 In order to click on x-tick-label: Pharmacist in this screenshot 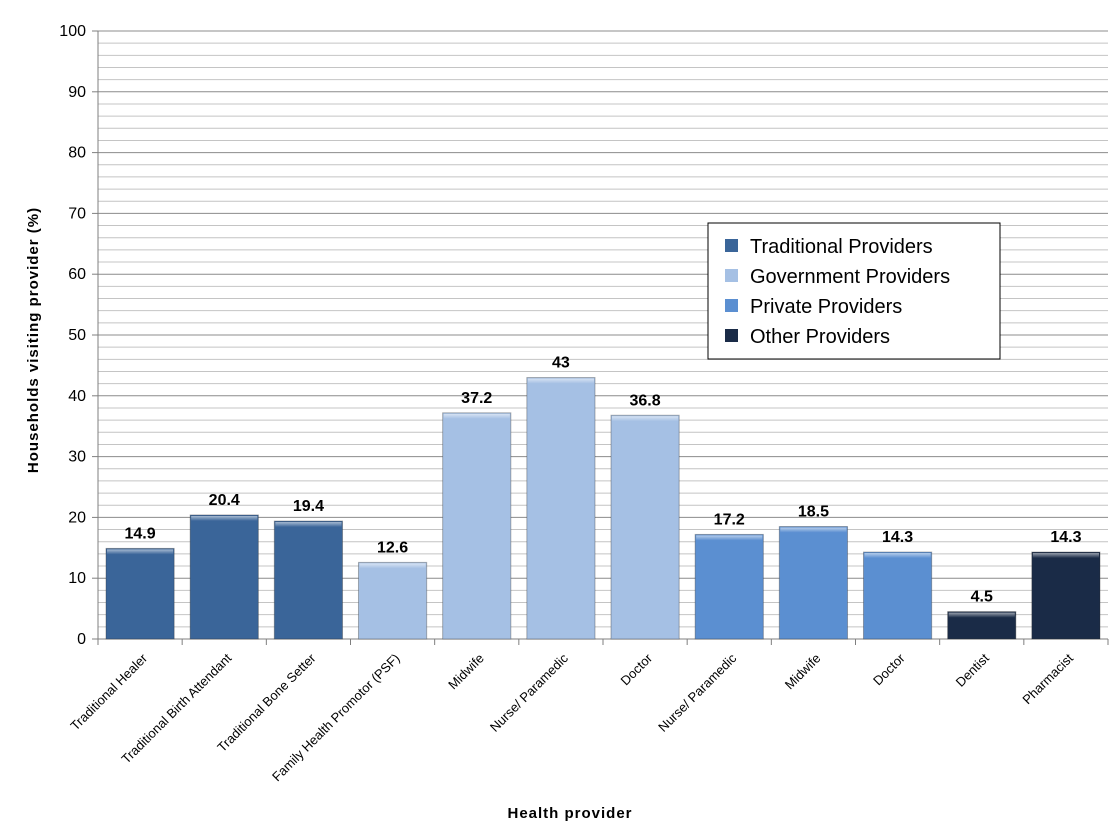, I will do `click(1047, 678)`.